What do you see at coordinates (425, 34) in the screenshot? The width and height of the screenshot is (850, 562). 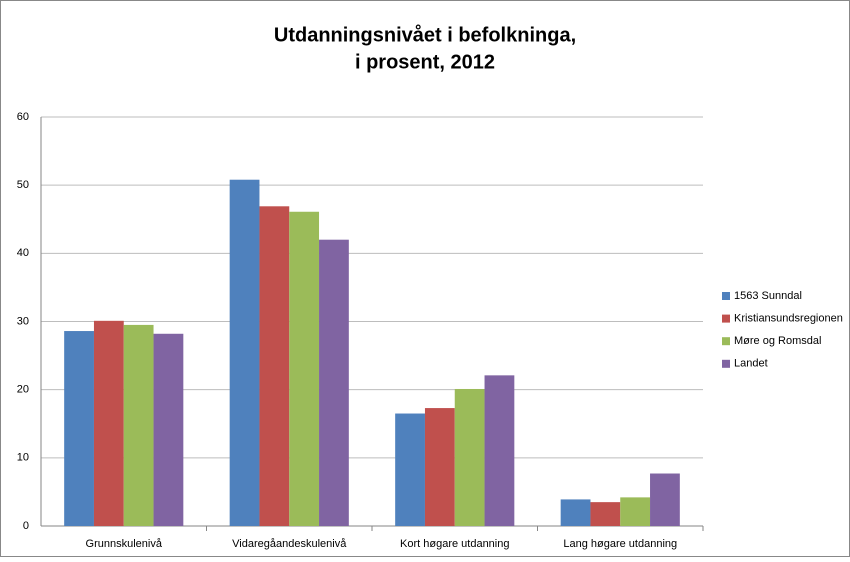 I see `chart-title: Utdanningsnivået i befolkninga,` at bounding box center [425, 34].